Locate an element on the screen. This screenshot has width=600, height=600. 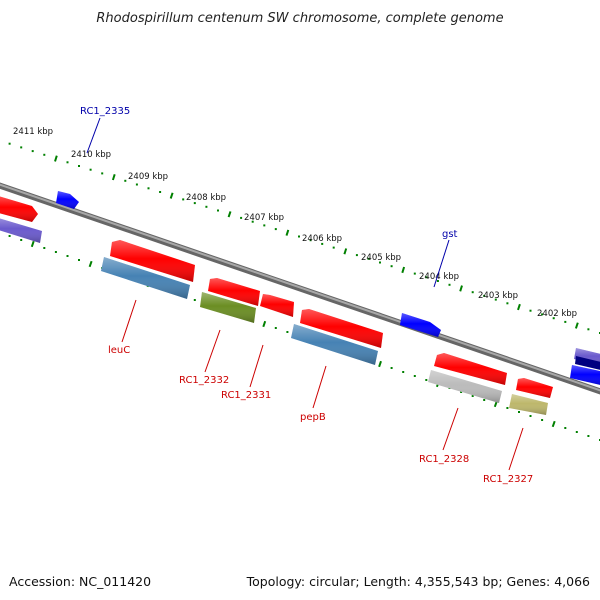
kbp-label: 2409 kbp is located at coordinates (148, 177).